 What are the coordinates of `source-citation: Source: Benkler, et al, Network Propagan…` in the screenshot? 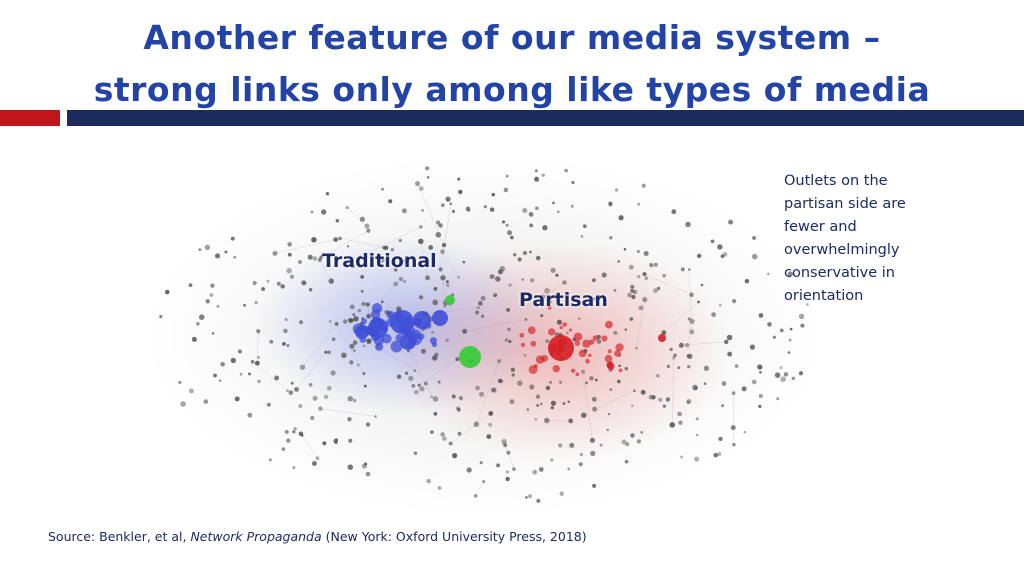 It's located at (317, 536).